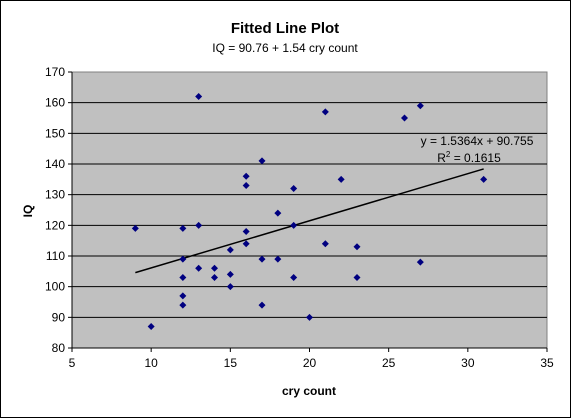  I want to click on y-tick-label: 160, so click(55, 103).